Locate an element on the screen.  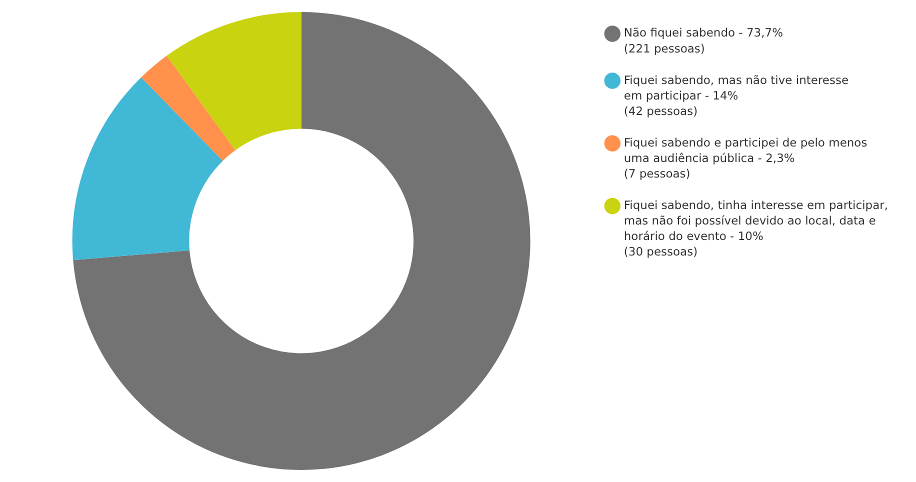
legend-label: Fiquei sabendo, tinha interesse em participar, mas não foi possível devido ao local, data e horário do evento - 10% (30 pessoas) is located at coordinates (756, 228).